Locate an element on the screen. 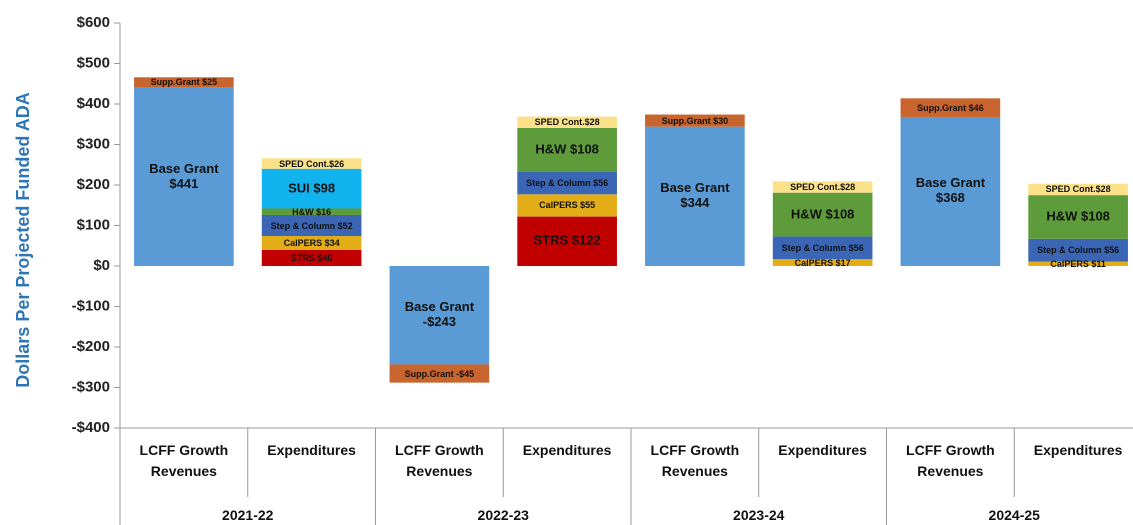 Image resolution: width=1133 pixels, height=525 pixels. y-tick-label: -$200 is located at coordinates (91, 346).